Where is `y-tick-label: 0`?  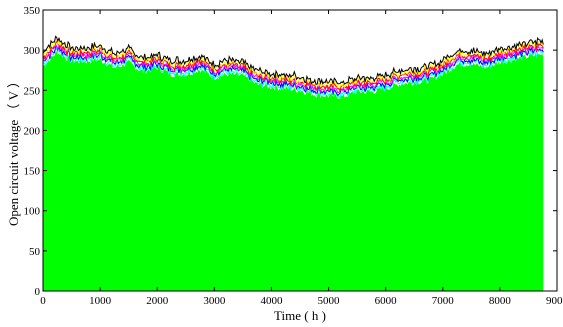
y-tick-label: 0 is located at coordinates (38, 292).